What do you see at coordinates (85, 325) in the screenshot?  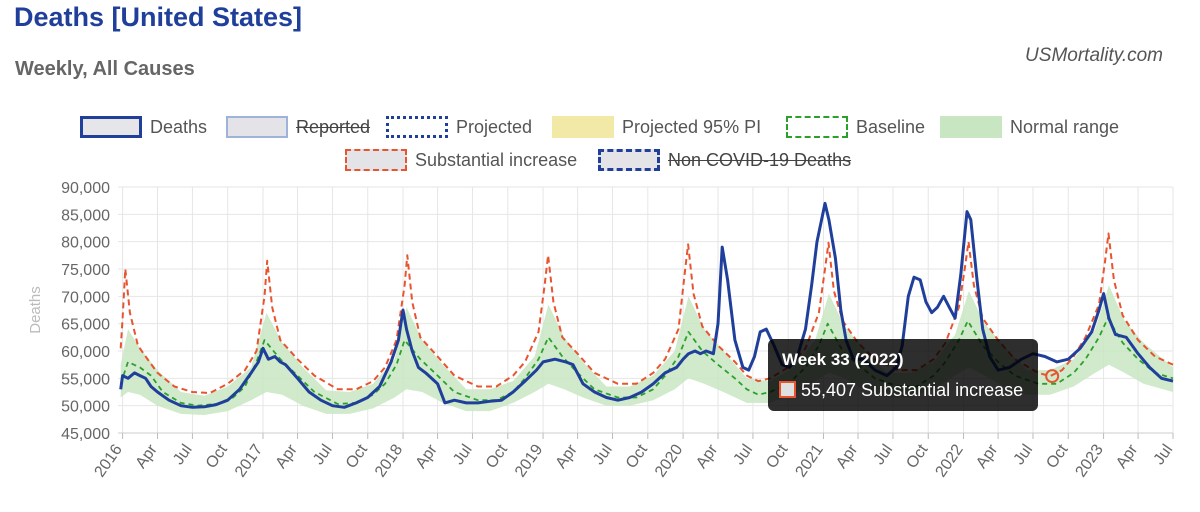 I see `y-tick-label: 65,000` at bounding box center [85, 325].